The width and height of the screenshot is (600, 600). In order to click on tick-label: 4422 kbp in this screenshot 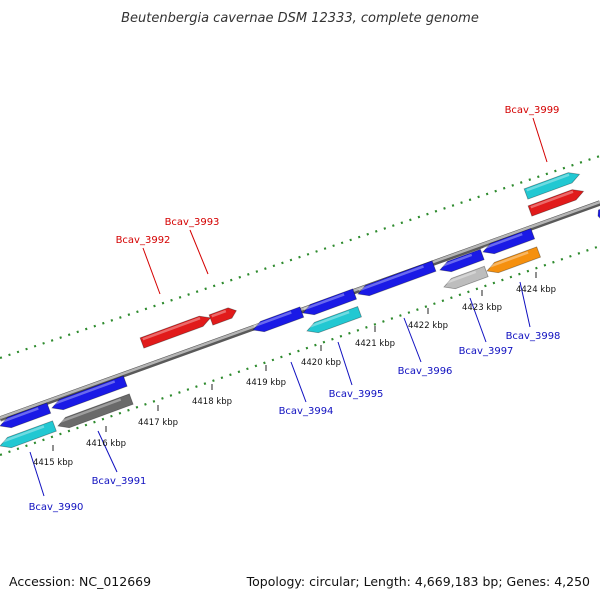, I will do `click(428, 326)`.